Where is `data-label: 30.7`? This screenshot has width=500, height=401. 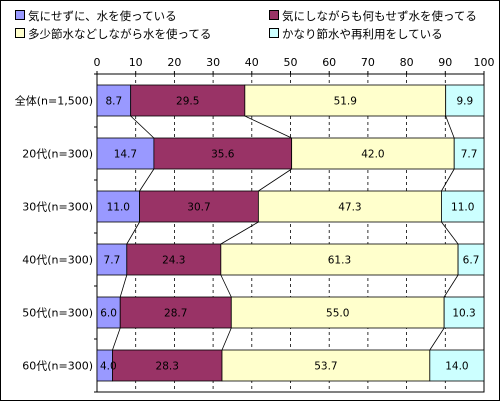
data-label: 30.7 is located at coordinates (198, 208).